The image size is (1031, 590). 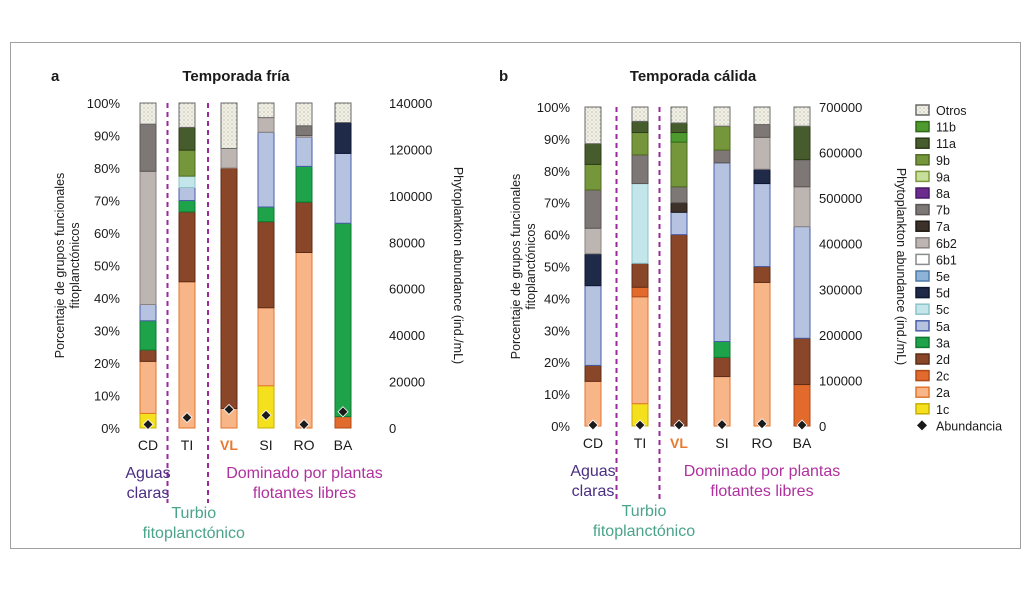 I want to click on legend-item-6b2: 6b2, so click(x=936, y=244).